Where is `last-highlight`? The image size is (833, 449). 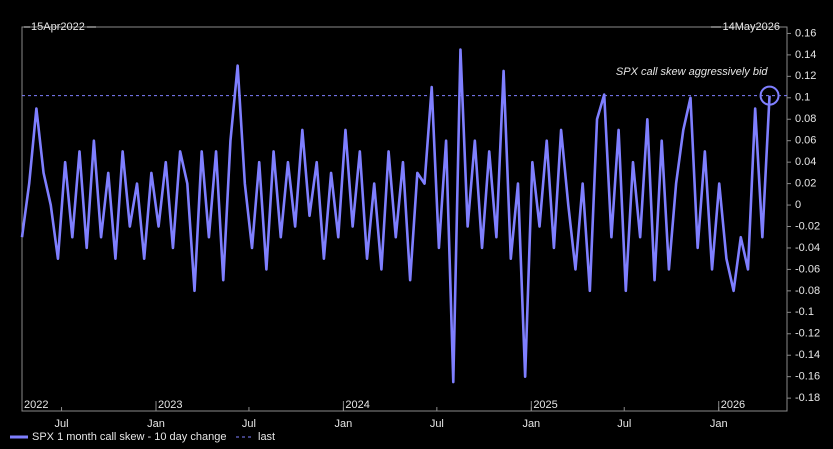 last-highlight is located at coordinates (769, 95).